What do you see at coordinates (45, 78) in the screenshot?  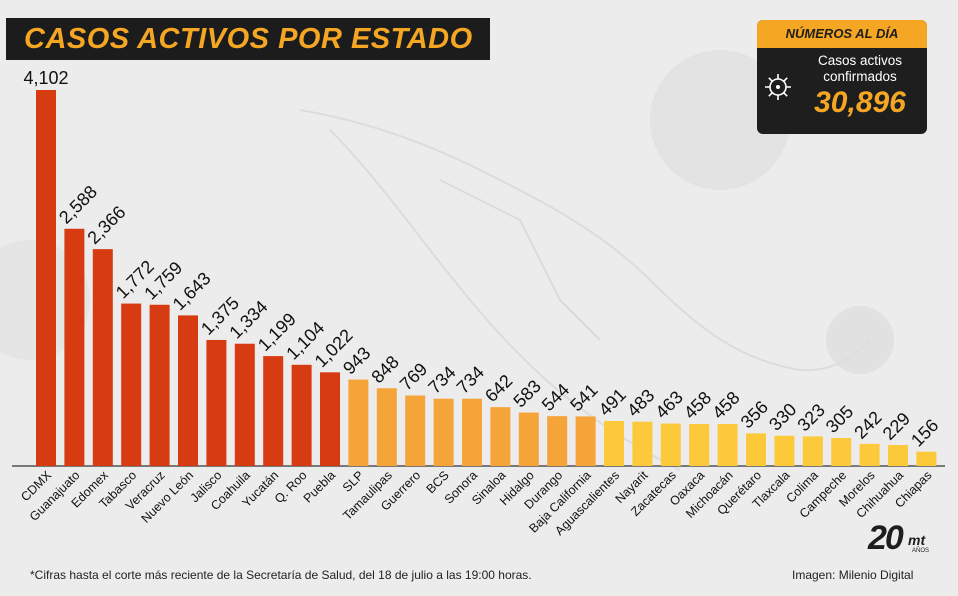 I see `value-label-0: 4,102` at bounding box center [45, 78].